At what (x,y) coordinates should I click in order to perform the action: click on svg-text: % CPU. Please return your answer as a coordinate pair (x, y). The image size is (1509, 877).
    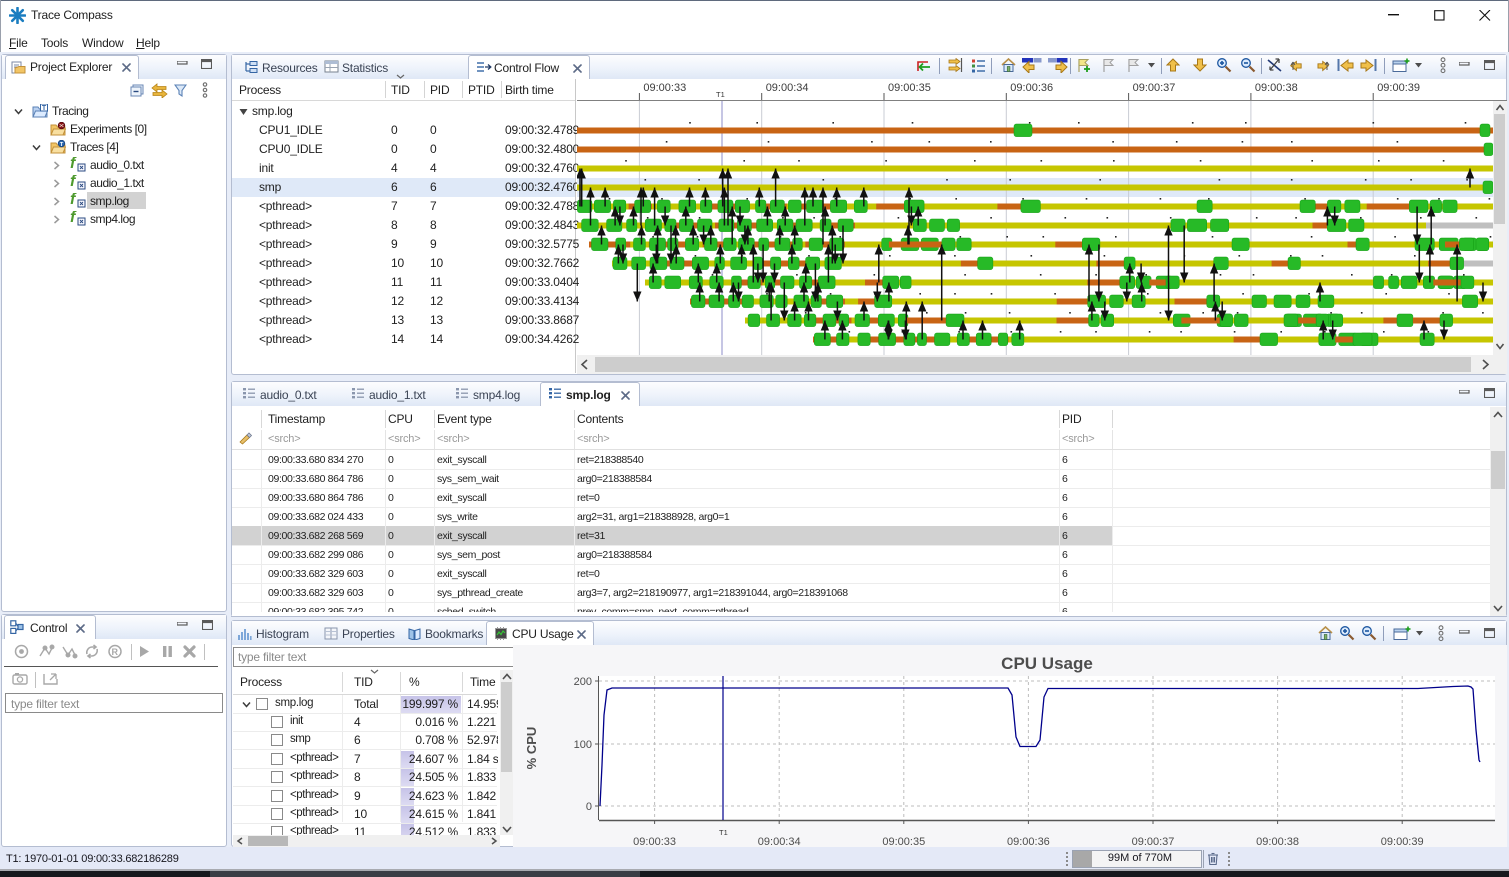
    Looking at the image, I should click on (531, 748).